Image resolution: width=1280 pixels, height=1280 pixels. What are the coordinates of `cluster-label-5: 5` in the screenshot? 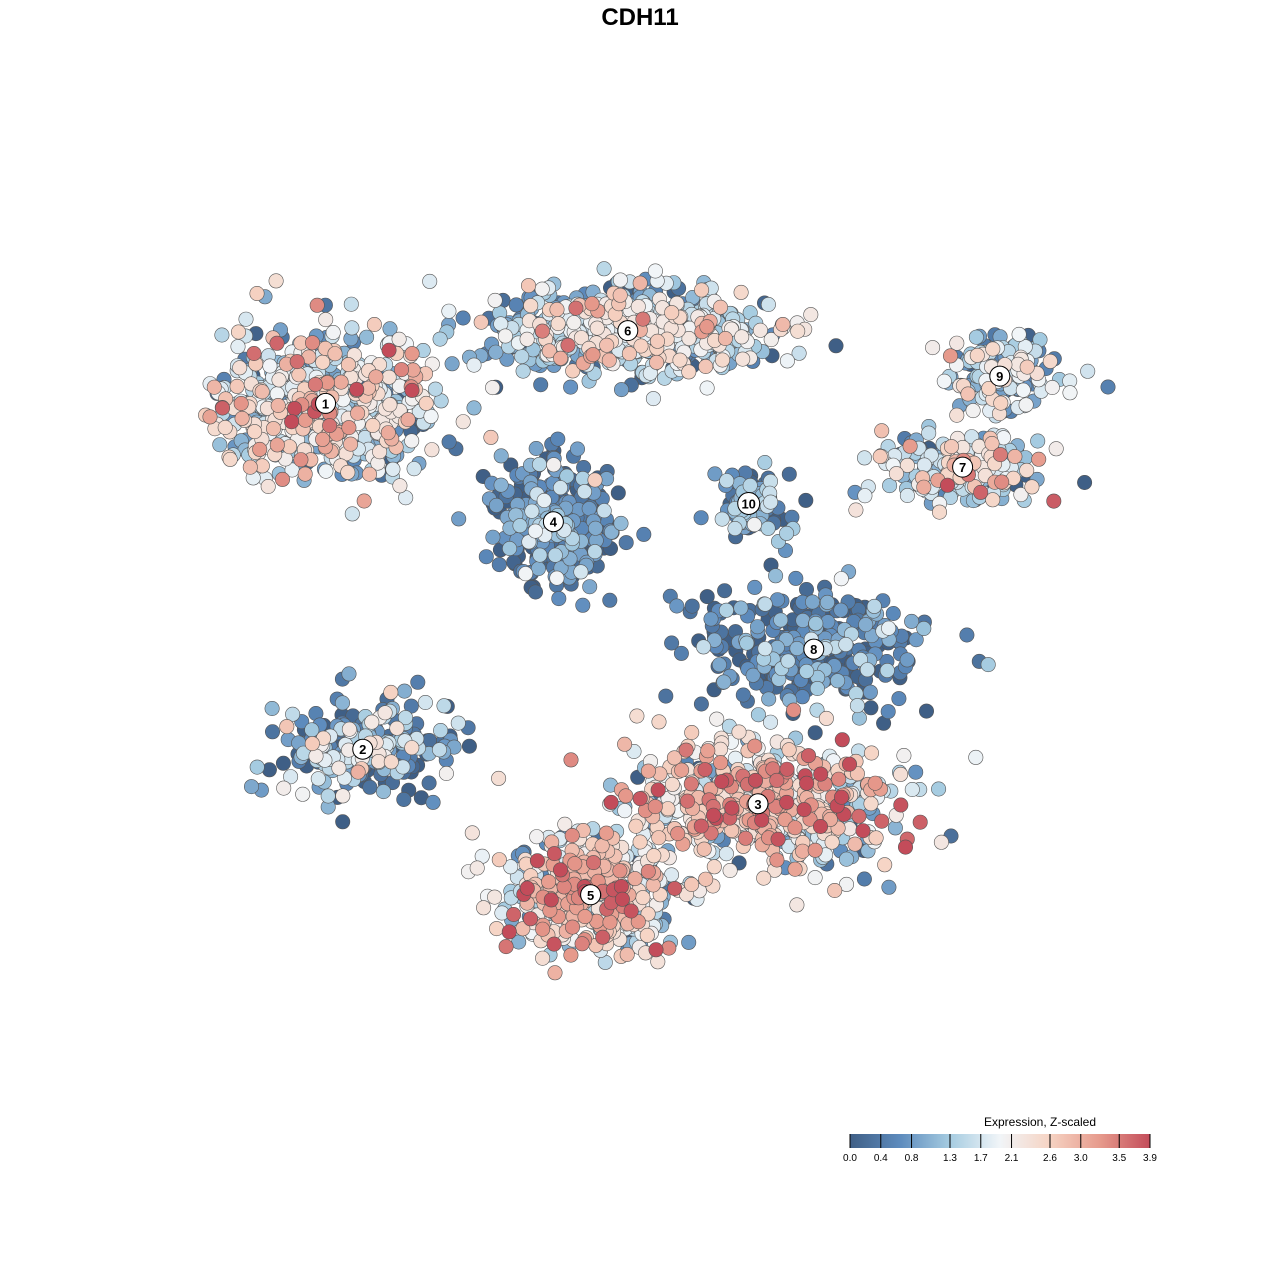 It's located at (591, 895).